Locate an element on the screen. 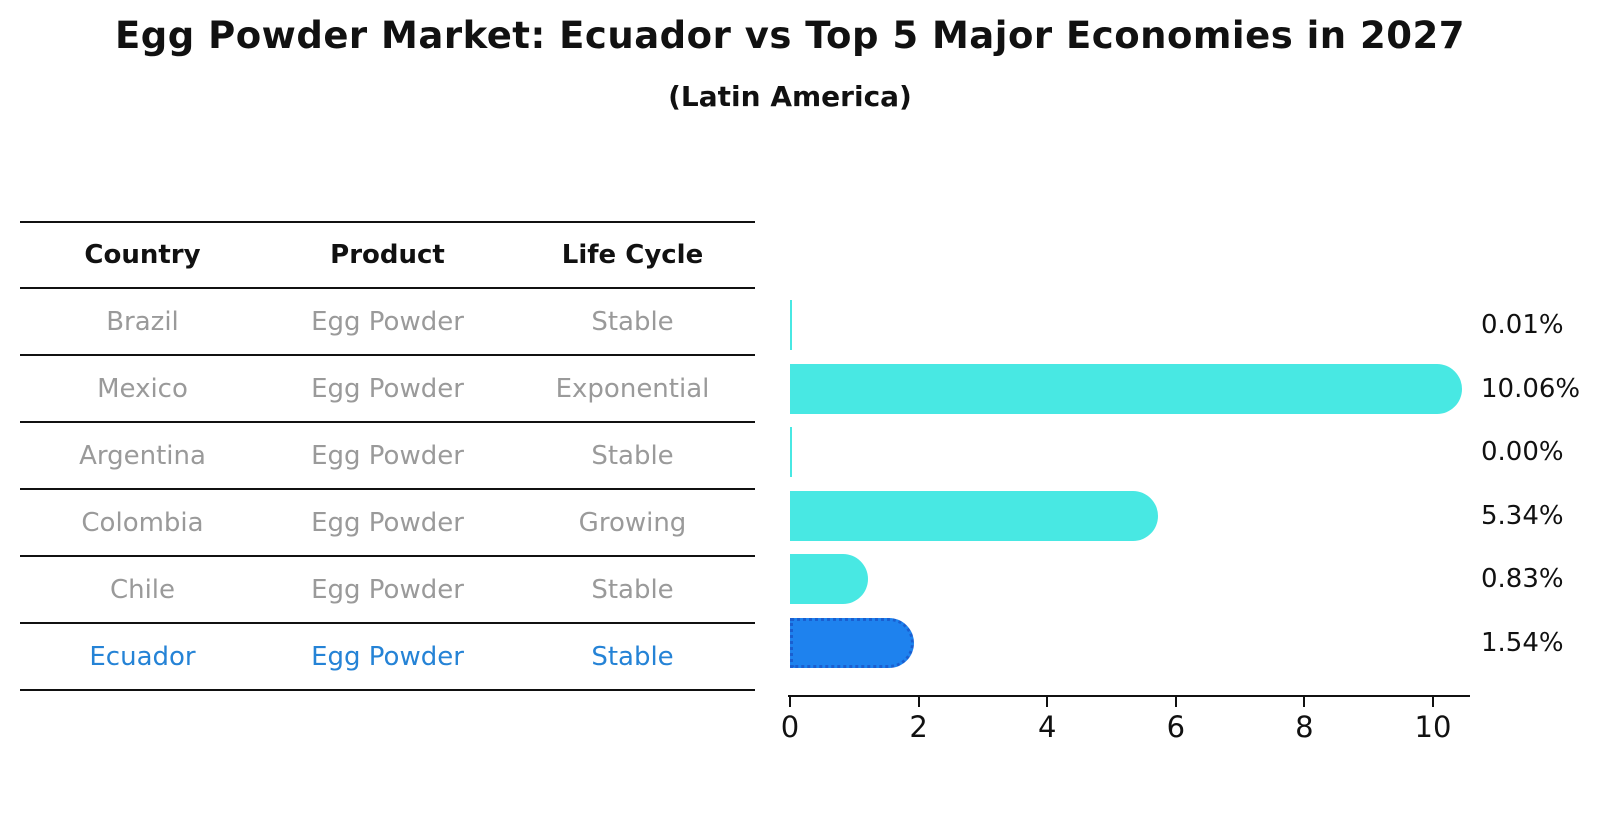 Image resolution: width=1604 pixels, height=823 pixels. cell-country: Brazil is located at coordinates (142, 321).